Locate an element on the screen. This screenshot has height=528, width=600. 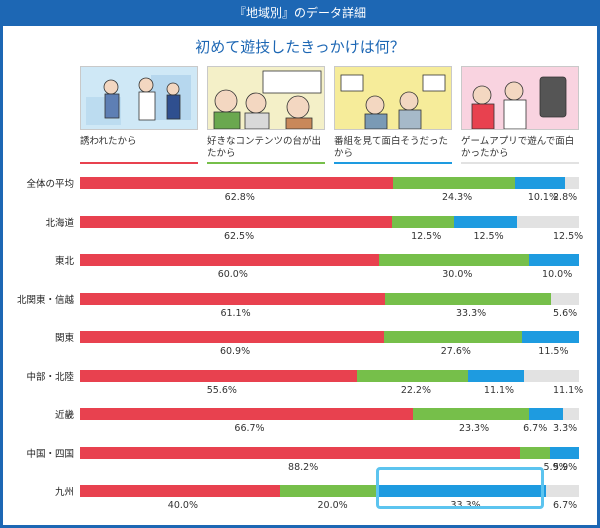
data-label: 30.0% is located at coordinates (457, 274).